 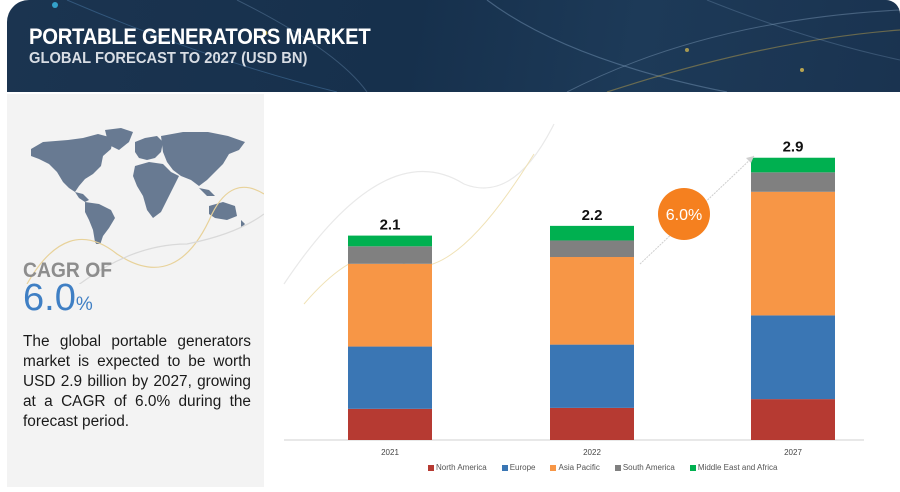 I want to click on bar-segment-middle-east-and-africa-2027, so click(x=793, y=165).